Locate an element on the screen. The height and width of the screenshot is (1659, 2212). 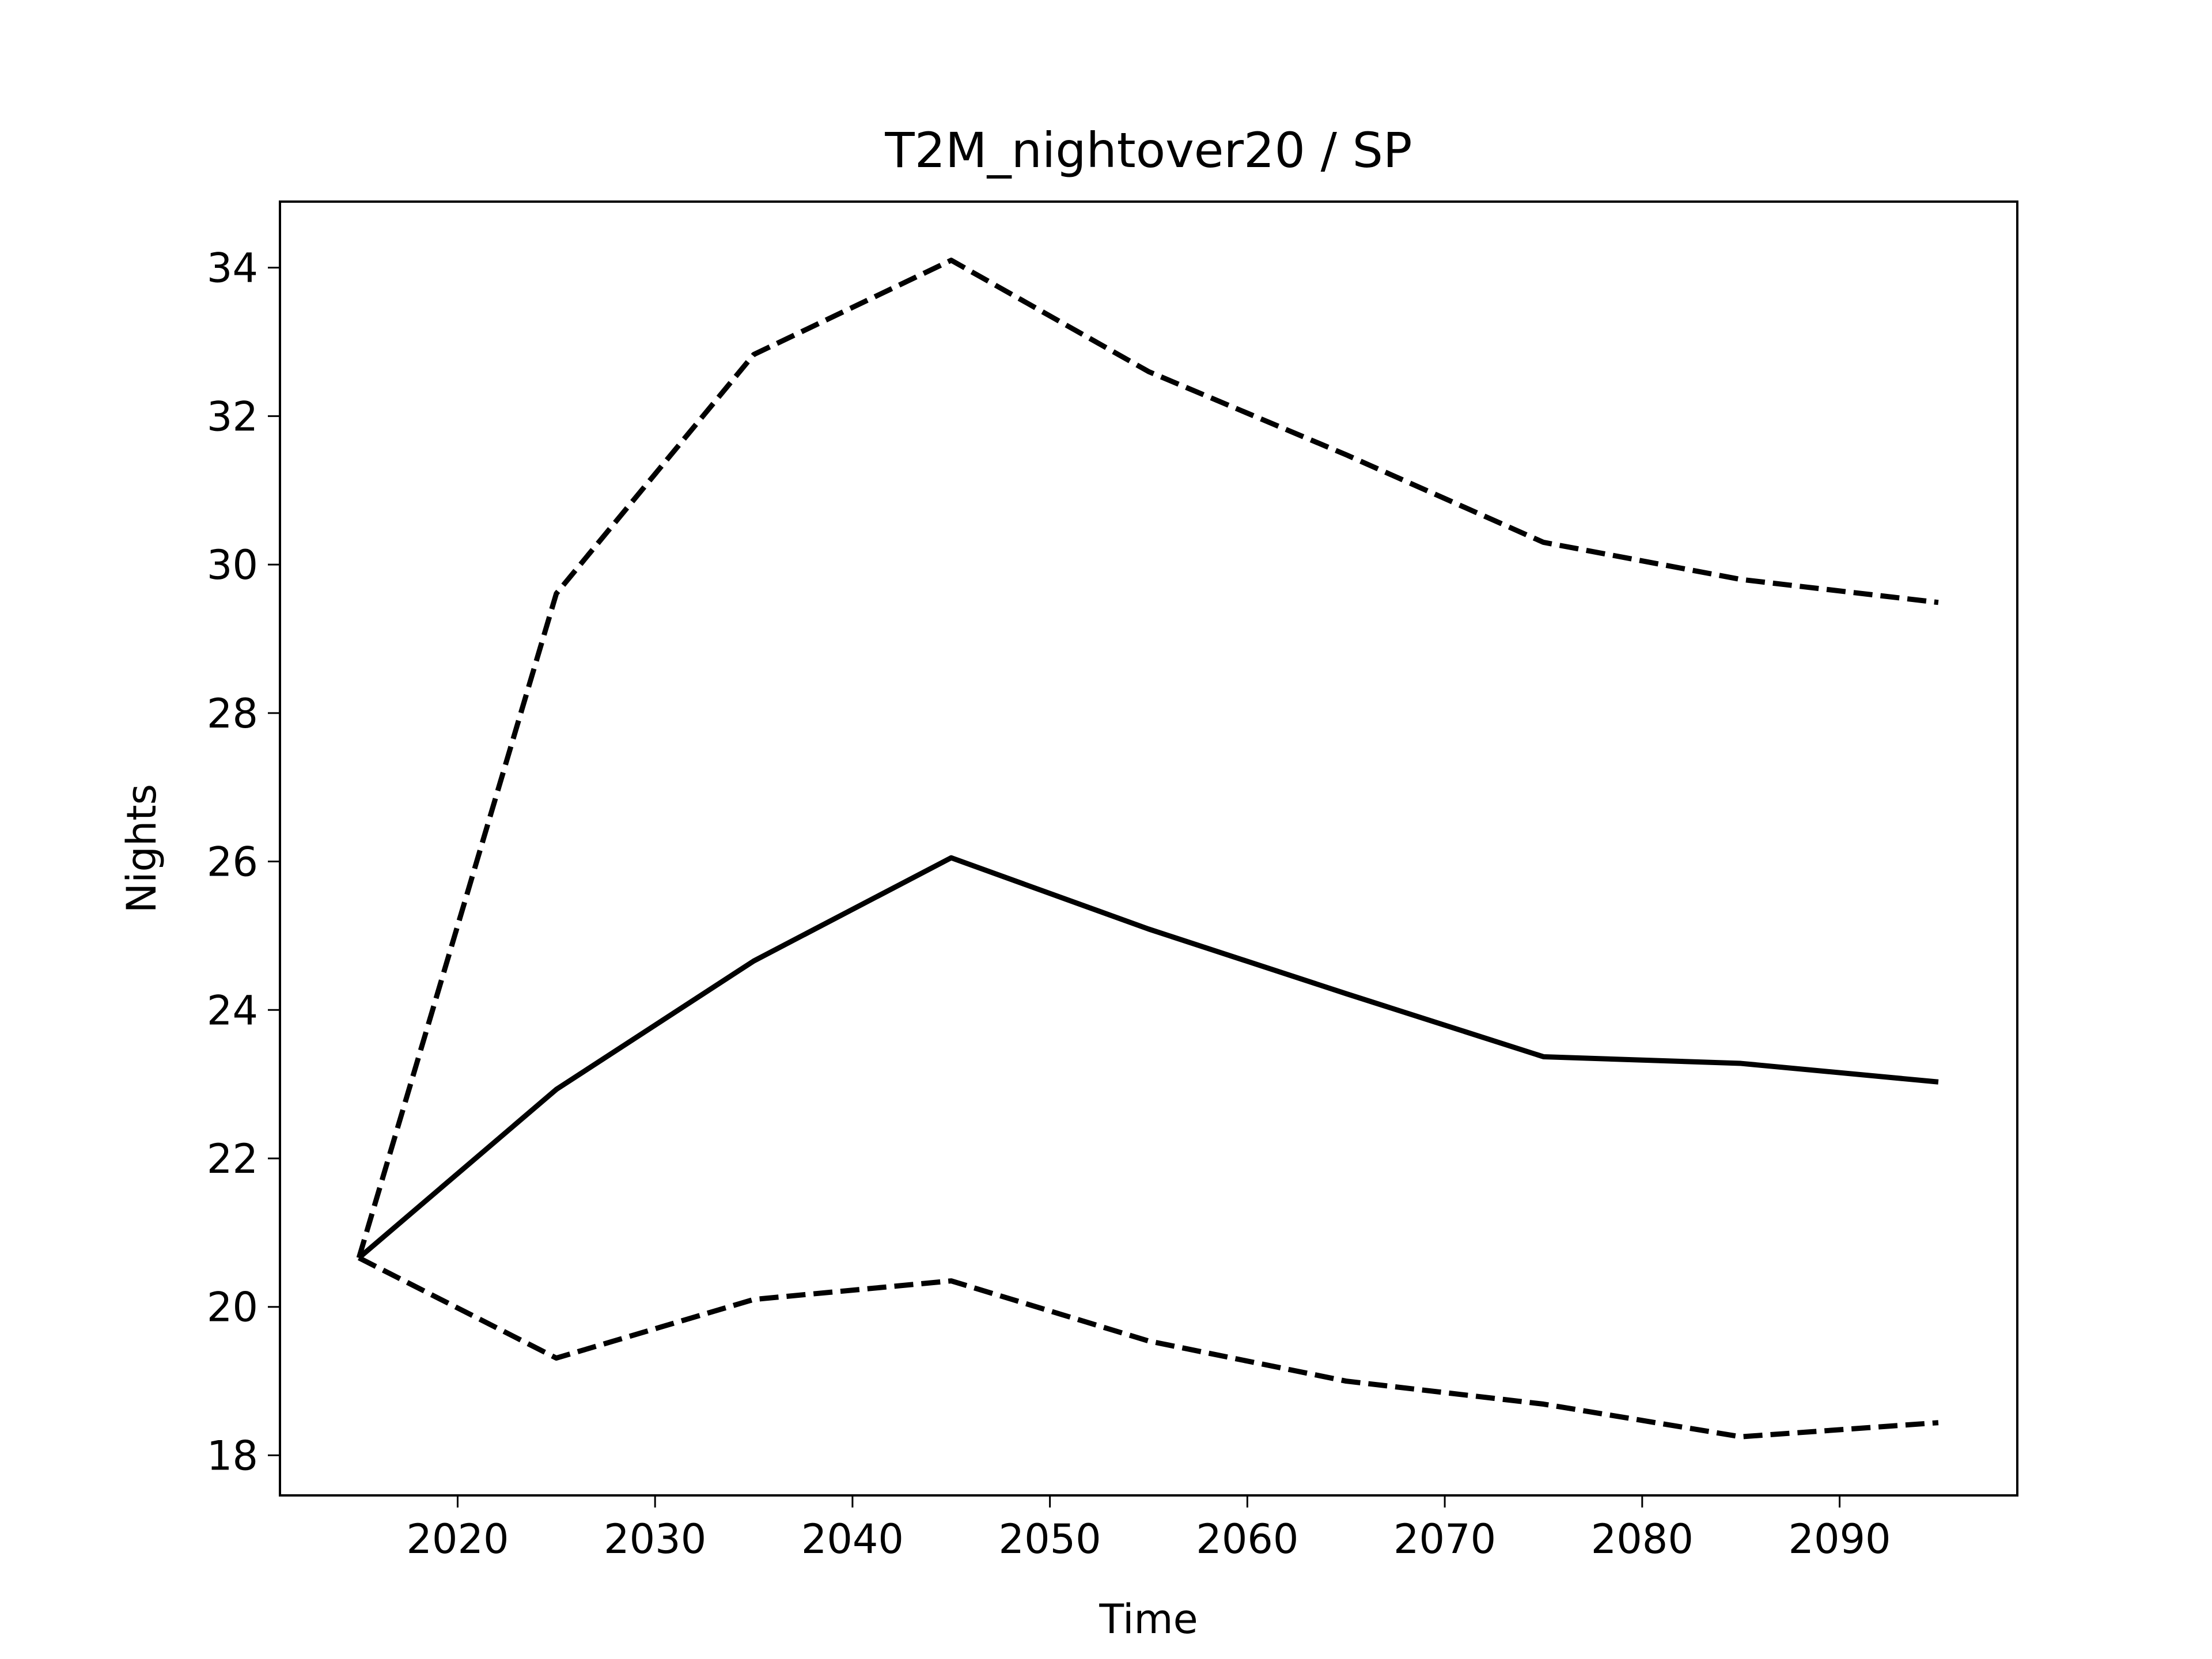
x-tick-label: 2070 is located at coordinates (1444, 1539).